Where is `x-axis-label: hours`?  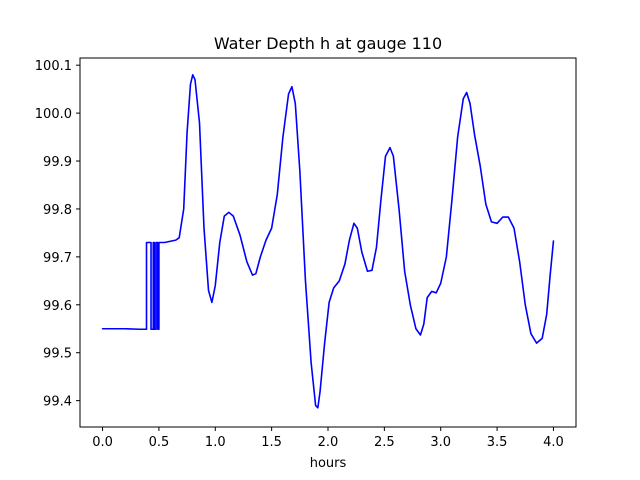
x-axis-label: hours is located at coordinates (328, 463).